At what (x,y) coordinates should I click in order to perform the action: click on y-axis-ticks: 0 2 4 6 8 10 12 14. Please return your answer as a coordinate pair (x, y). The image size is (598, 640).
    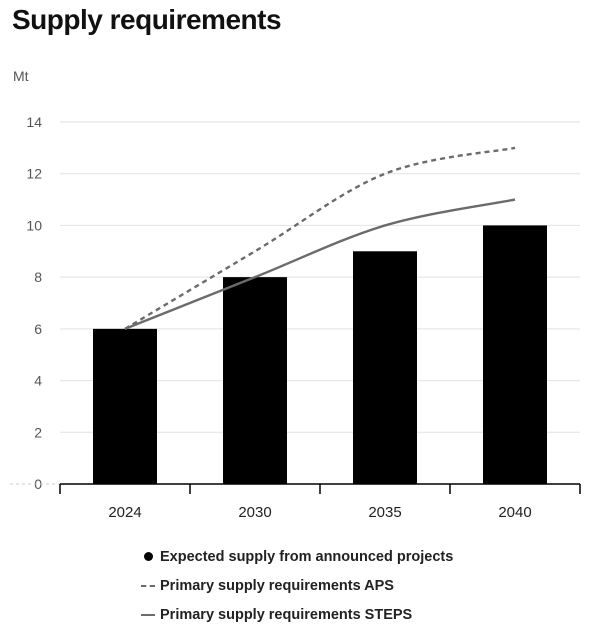
    Looking at the image, I should click on (34, 303).